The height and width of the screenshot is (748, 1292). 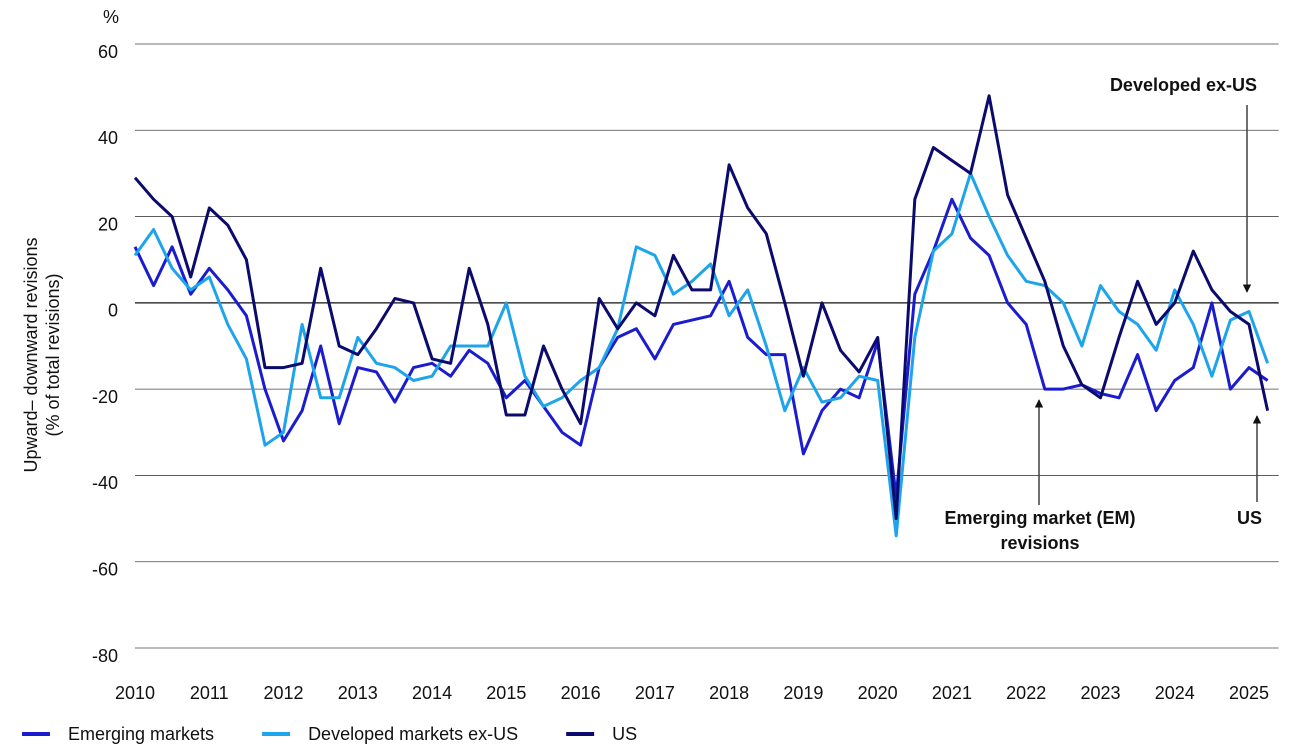 I want to click on x-tick-label: 2016, so click(x=581, y=693).